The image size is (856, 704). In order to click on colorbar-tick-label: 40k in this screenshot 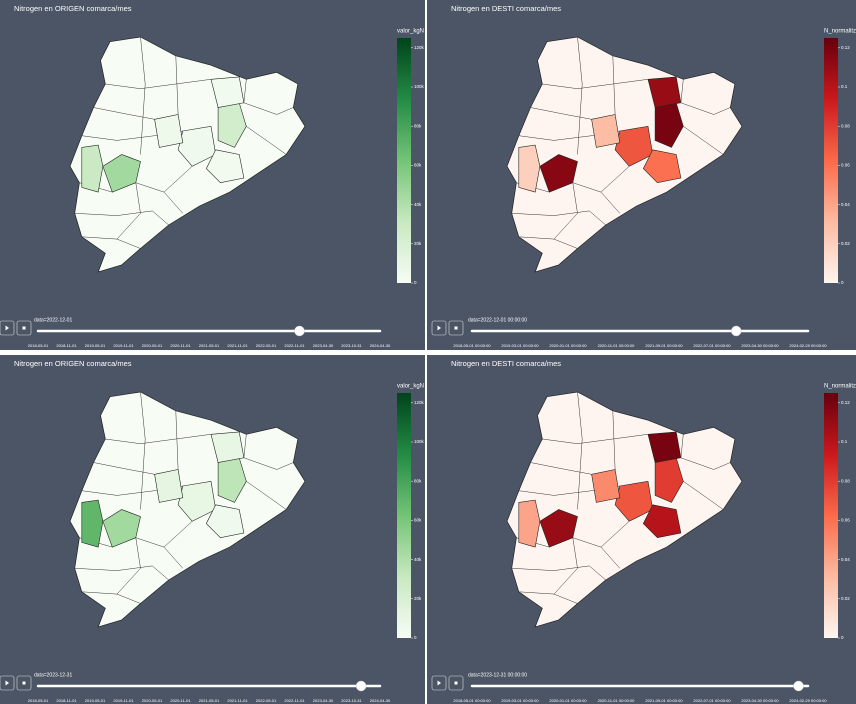, I will do `click(418, 204)`.